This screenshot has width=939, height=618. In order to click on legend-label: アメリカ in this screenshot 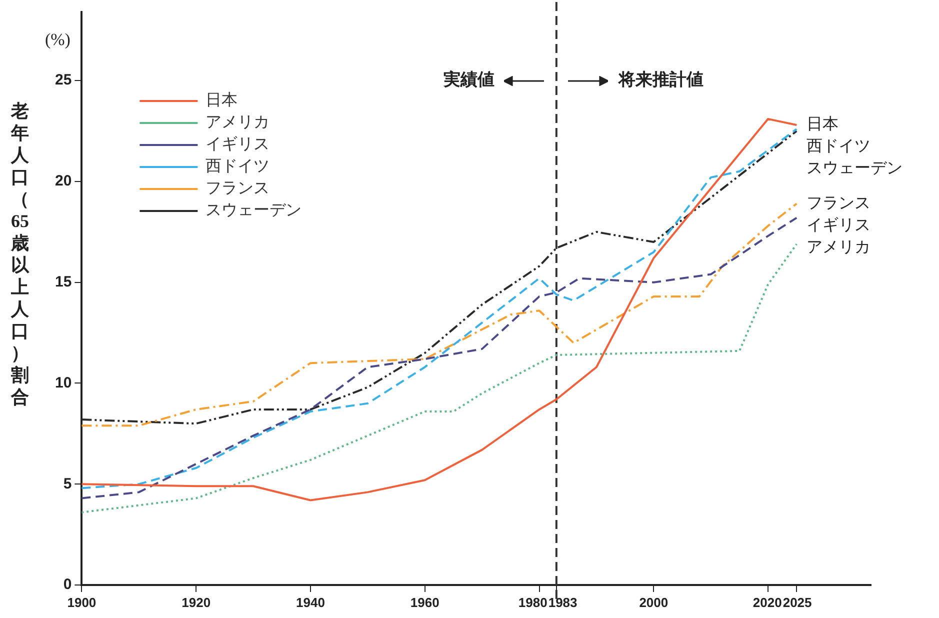, I will do `click(238, 123)`.